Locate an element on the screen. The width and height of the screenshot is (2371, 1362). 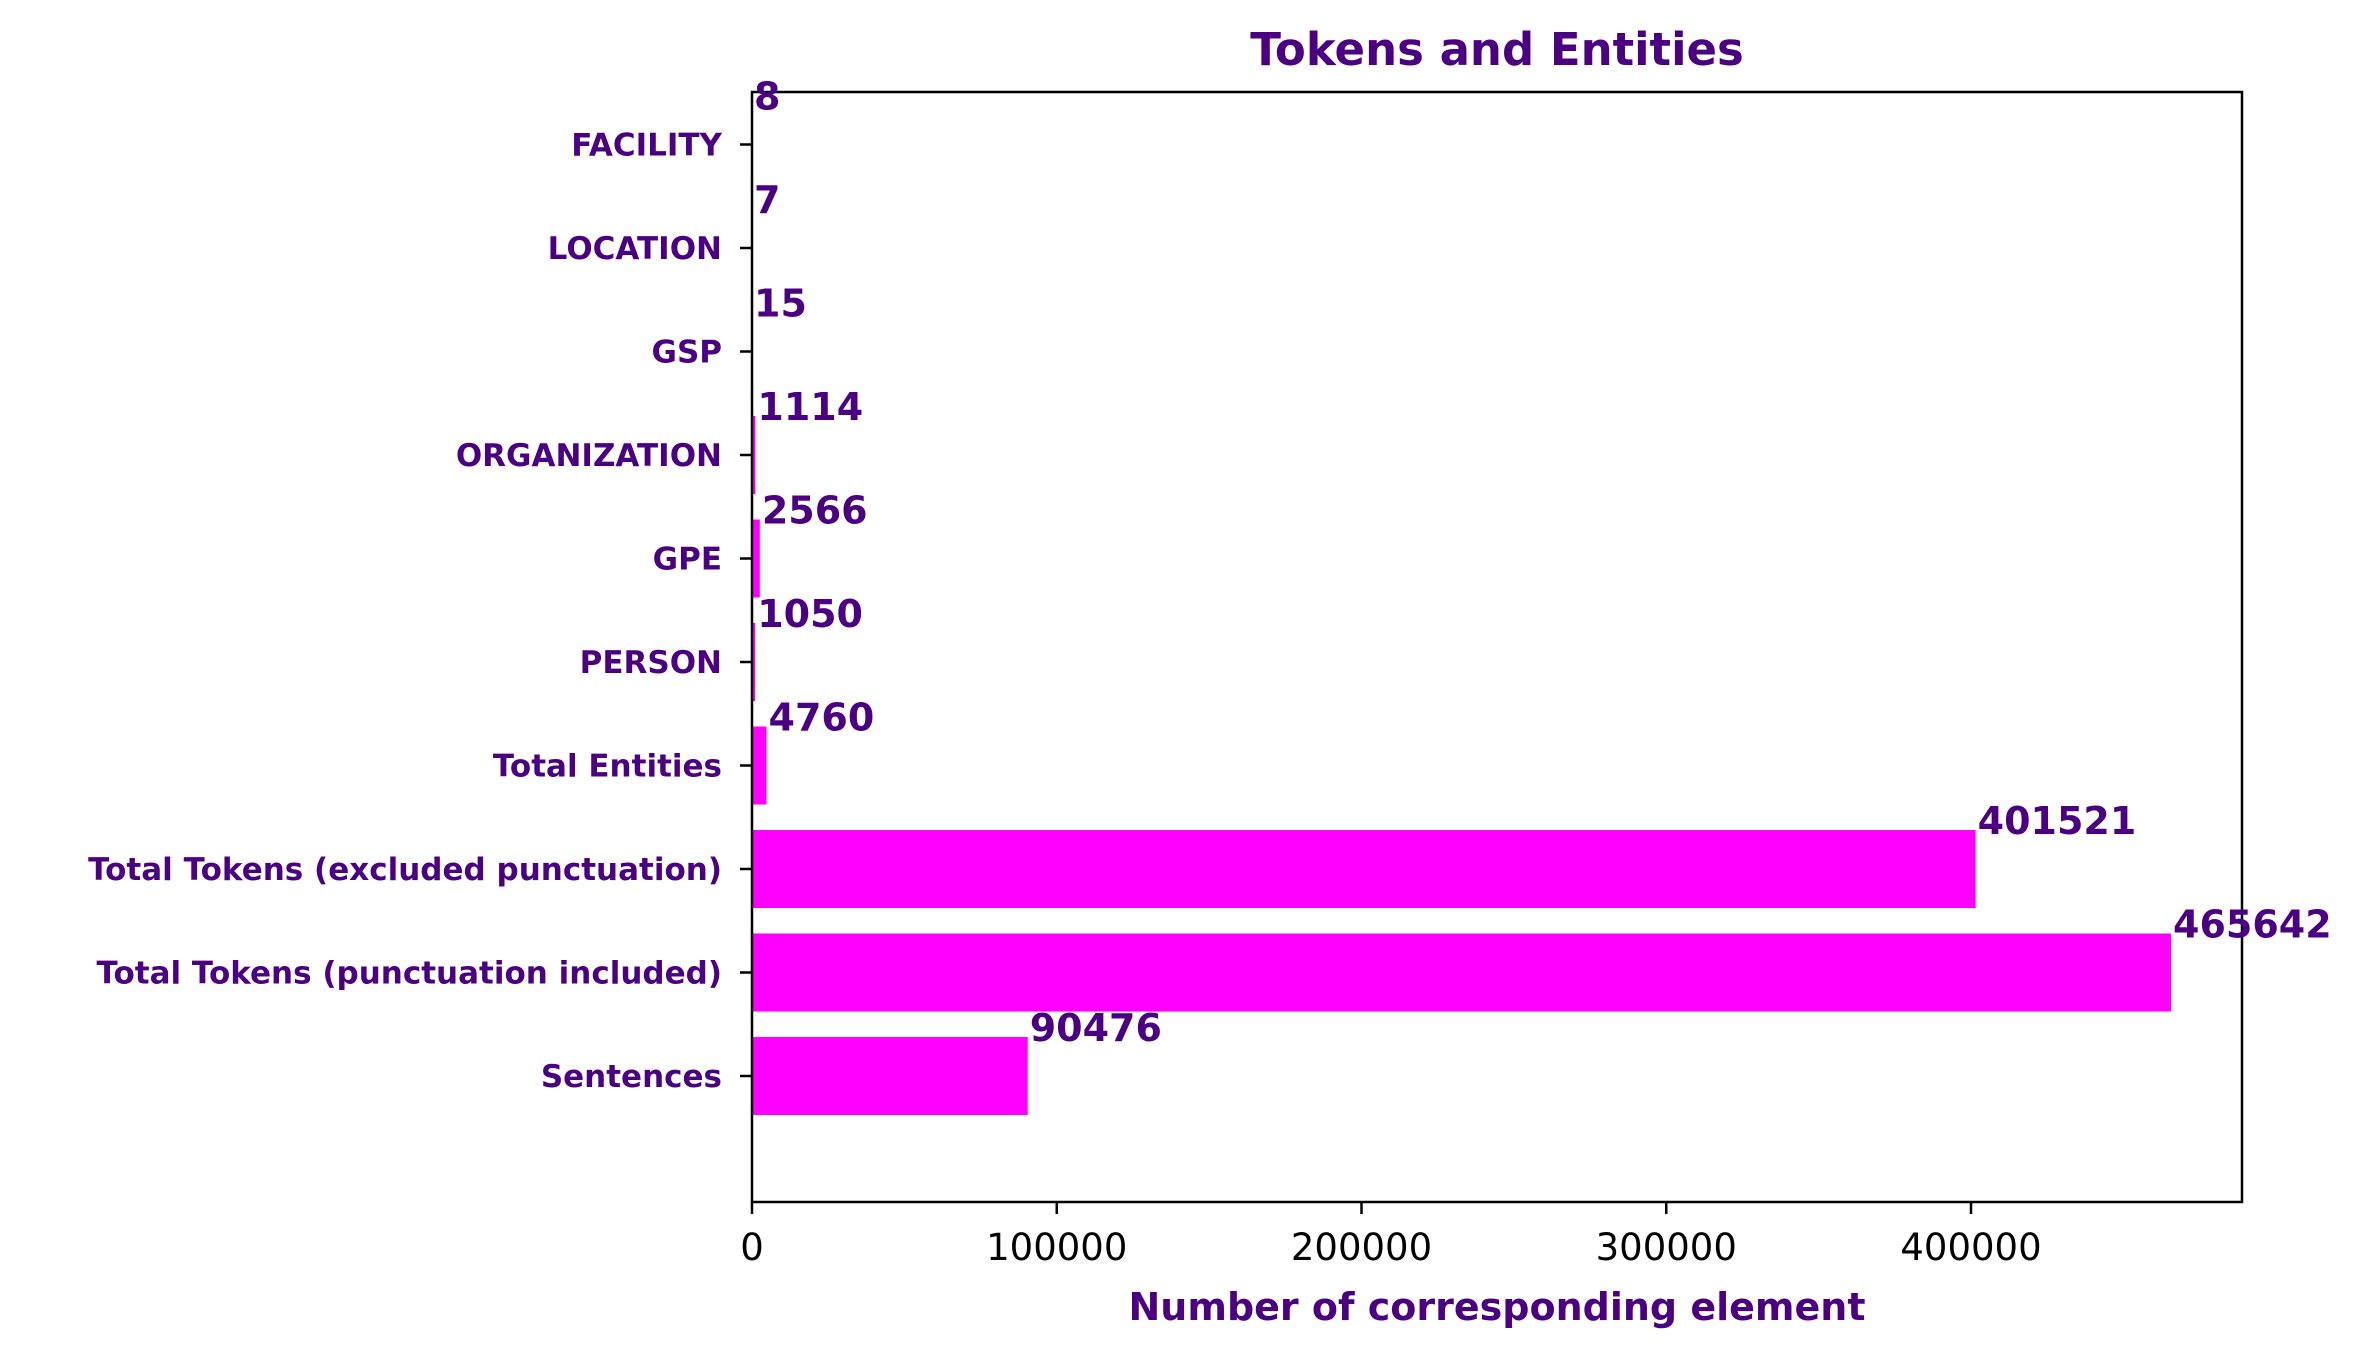
category-label: Total Tokens (excluded punctuation) is located at coordinates (405, 870).